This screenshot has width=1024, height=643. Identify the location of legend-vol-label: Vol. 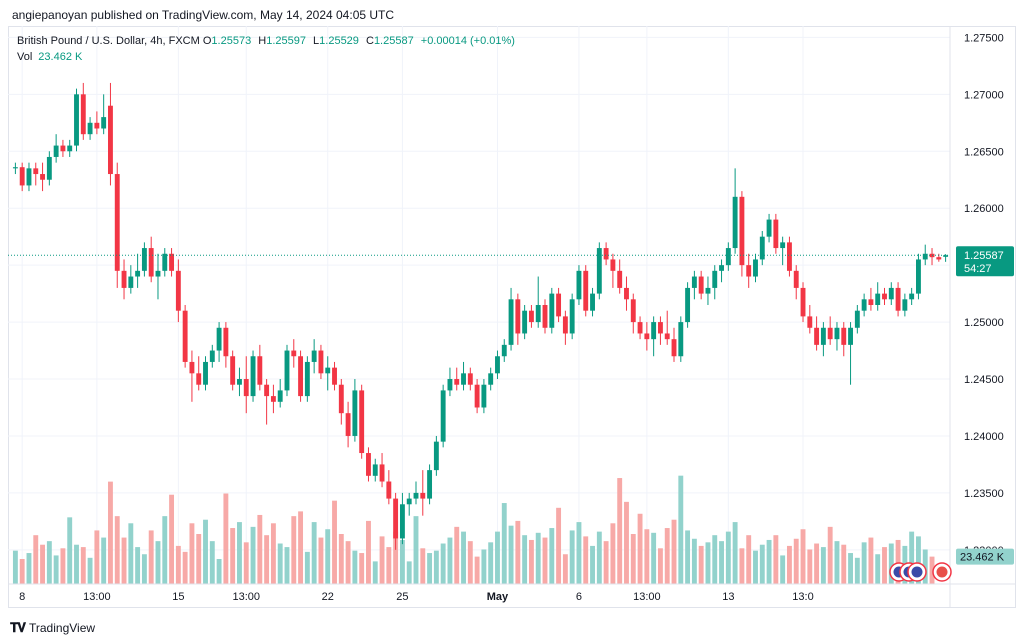
(25, 57).